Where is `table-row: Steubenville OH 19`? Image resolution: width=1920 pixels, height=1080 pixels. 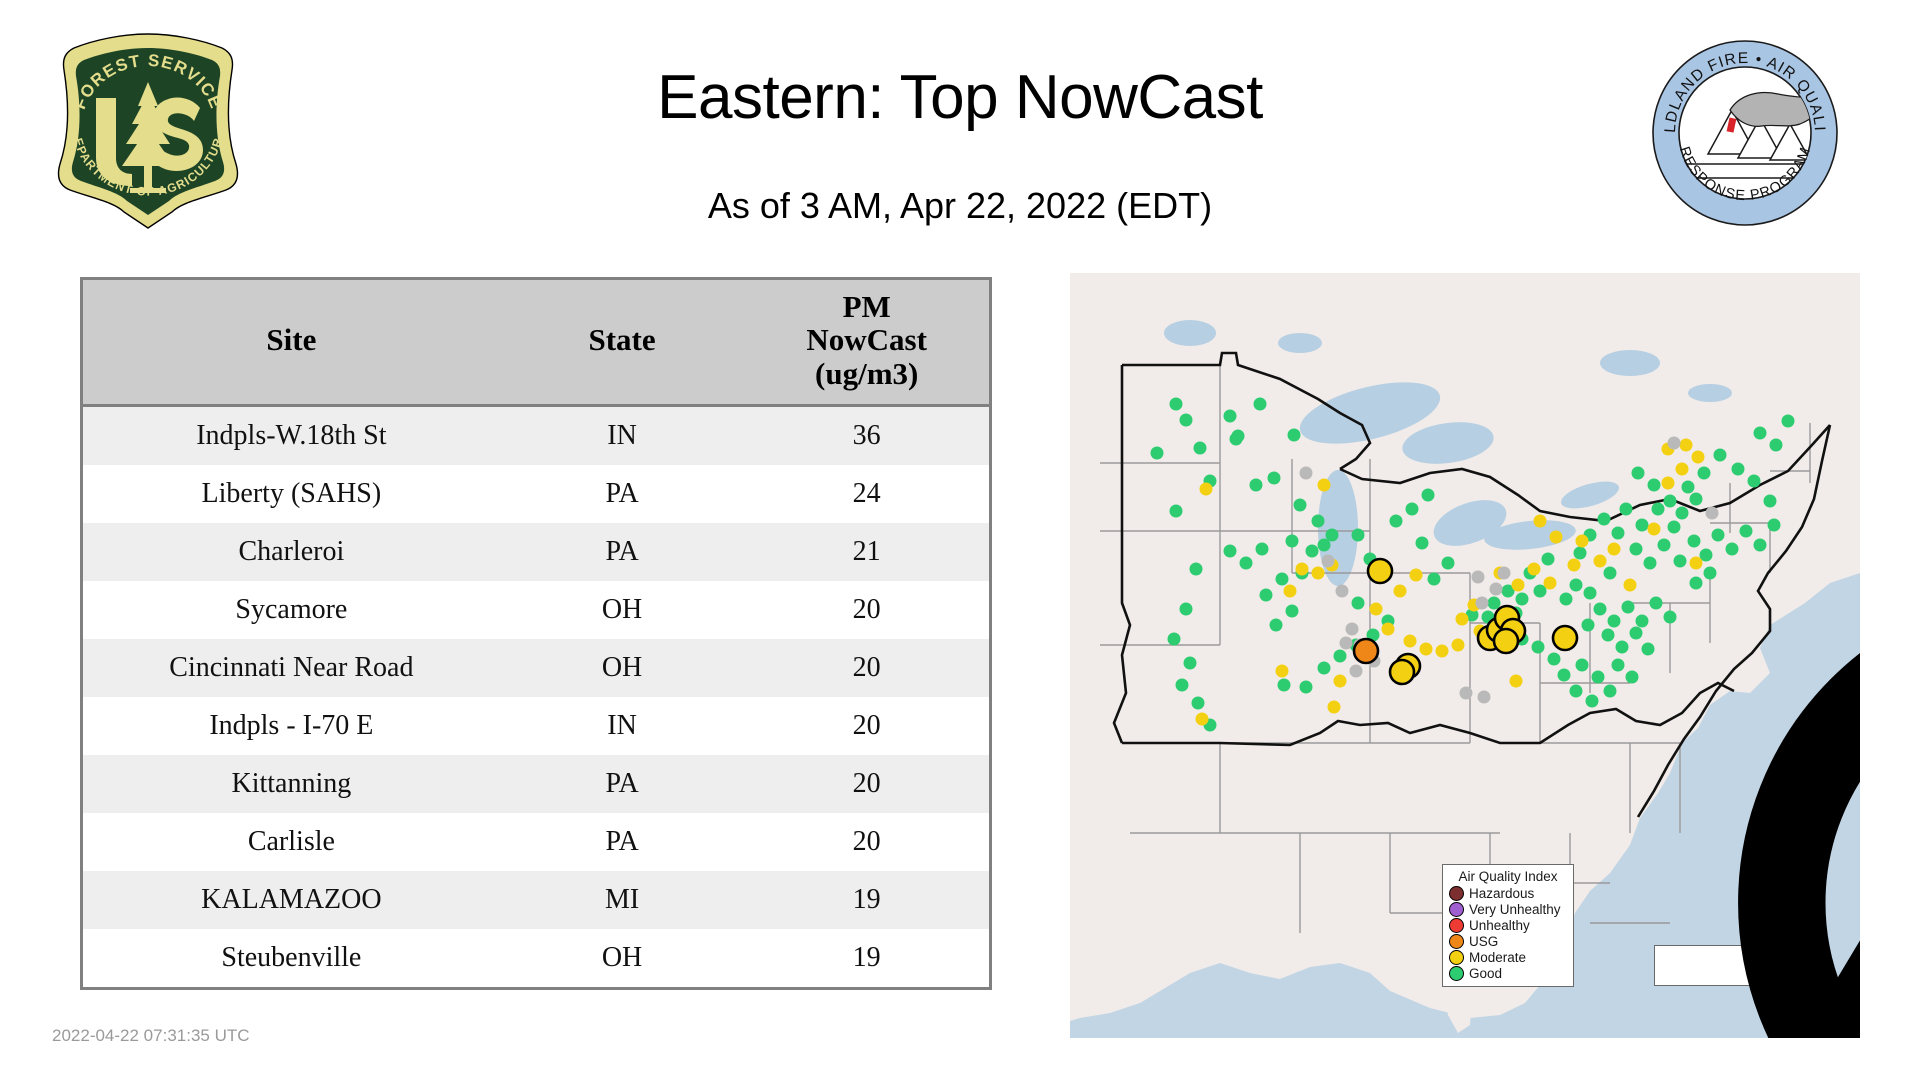
table-row: Steubenville OH 19 is located at coordinates (536, 958).